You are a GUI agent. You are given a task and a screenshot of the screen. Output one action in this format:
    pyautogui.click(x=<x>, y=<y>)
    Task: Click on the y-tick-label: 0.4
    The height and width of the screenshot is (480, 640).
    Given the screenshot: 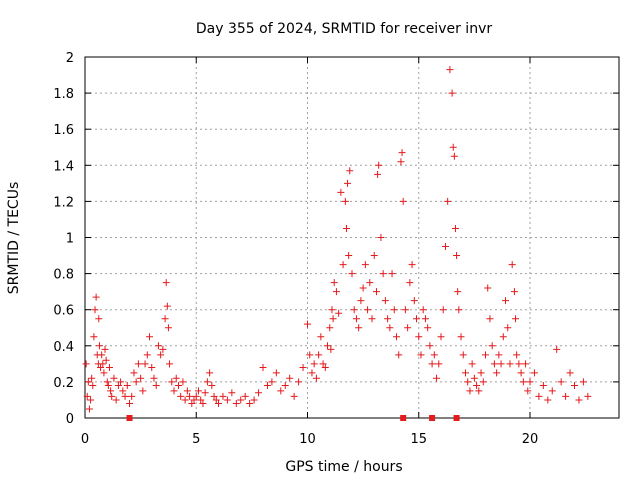 What is the action you would take?
    pyautogui.click(x=63, y=347)
    